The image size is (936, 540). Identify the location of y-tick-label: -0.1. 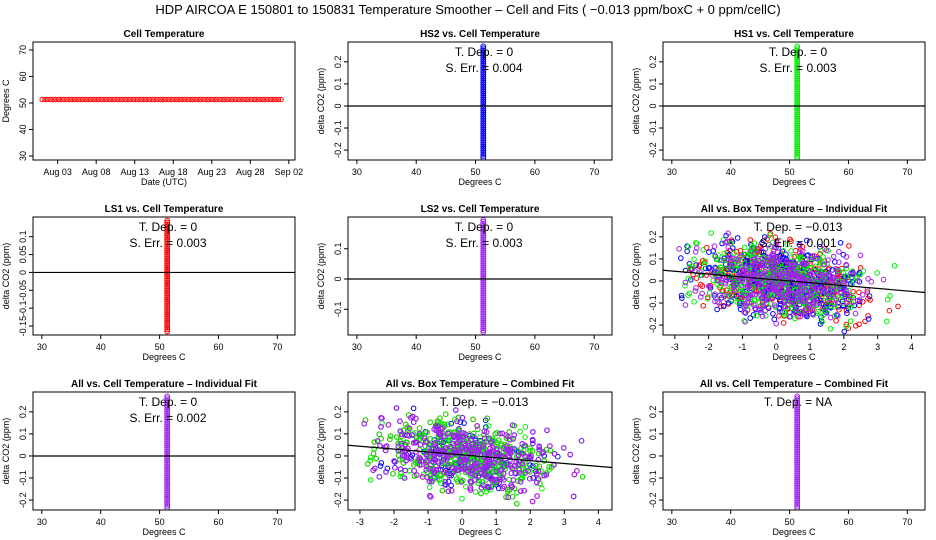
(653, 128).